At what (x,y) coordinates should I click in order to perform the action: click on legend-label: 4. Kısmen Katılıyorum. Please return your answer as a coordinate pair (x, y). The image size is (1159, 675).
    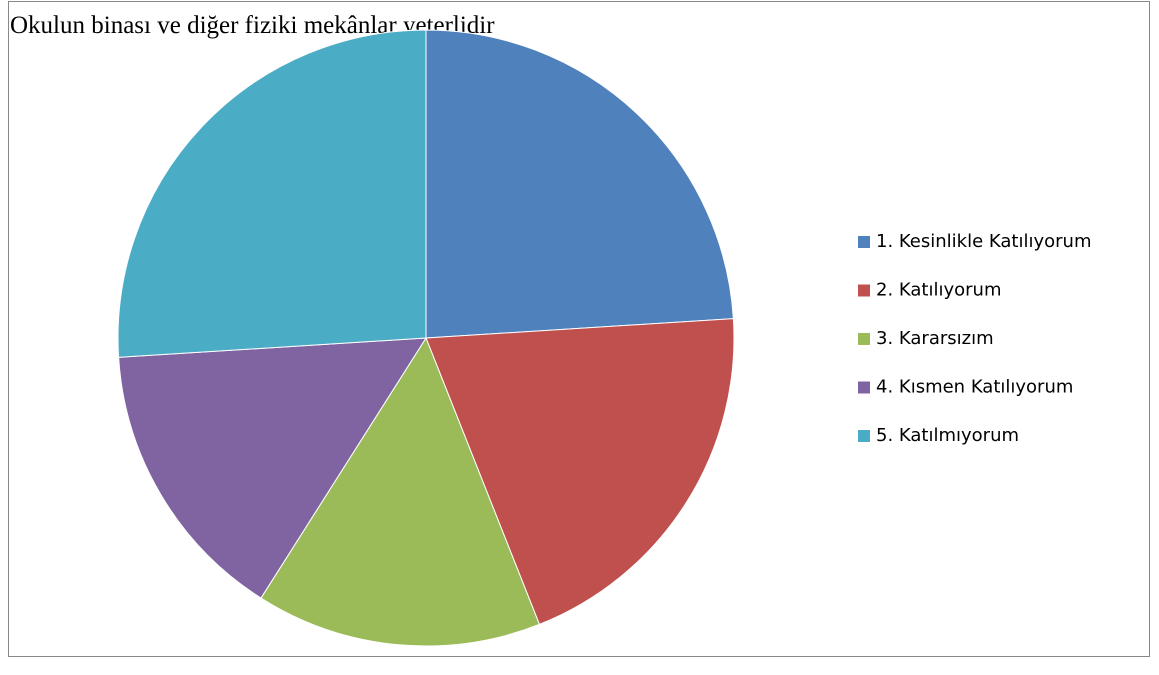
    Looking at the image, I should click on (974, 387).